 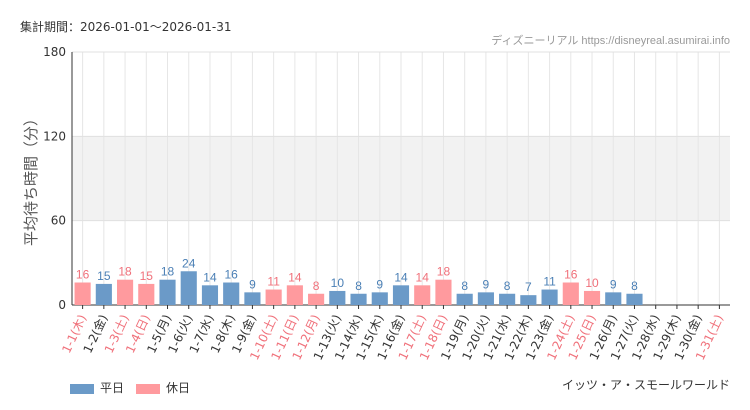 I want to click on period-label: 集計期間：2026-01-01～2026-01-31, so click(x=126, y=27).